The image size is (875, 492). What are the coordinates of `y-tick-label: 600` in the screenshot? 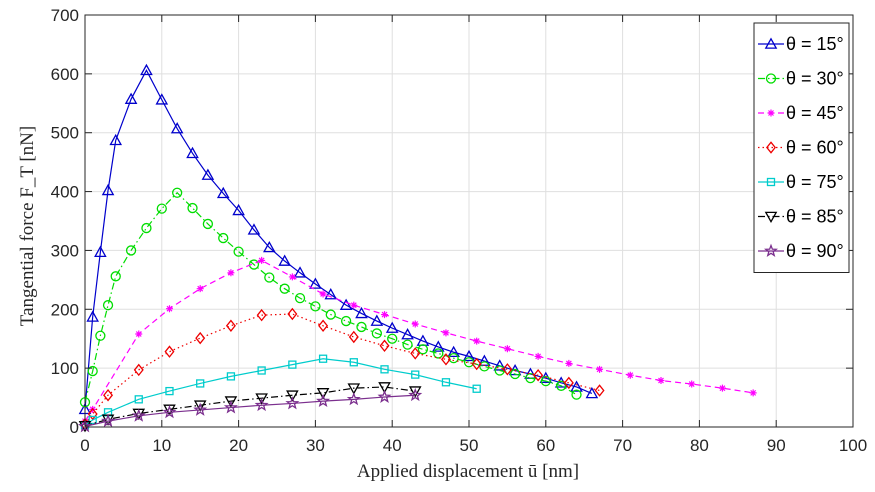 It's located at (65, 74).